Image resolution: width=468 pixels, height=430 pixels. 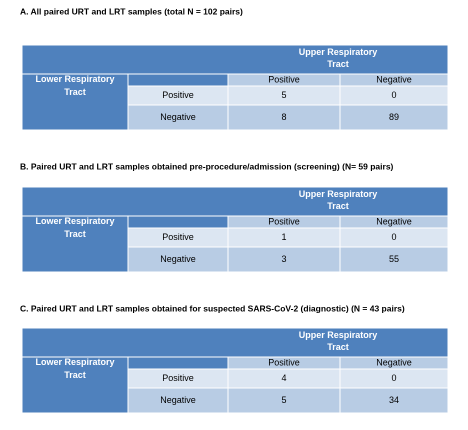 What do you see at coordinates (283, 378) in the screenshot?
I see `cell-value: 4` at bounding box center [283, 378].